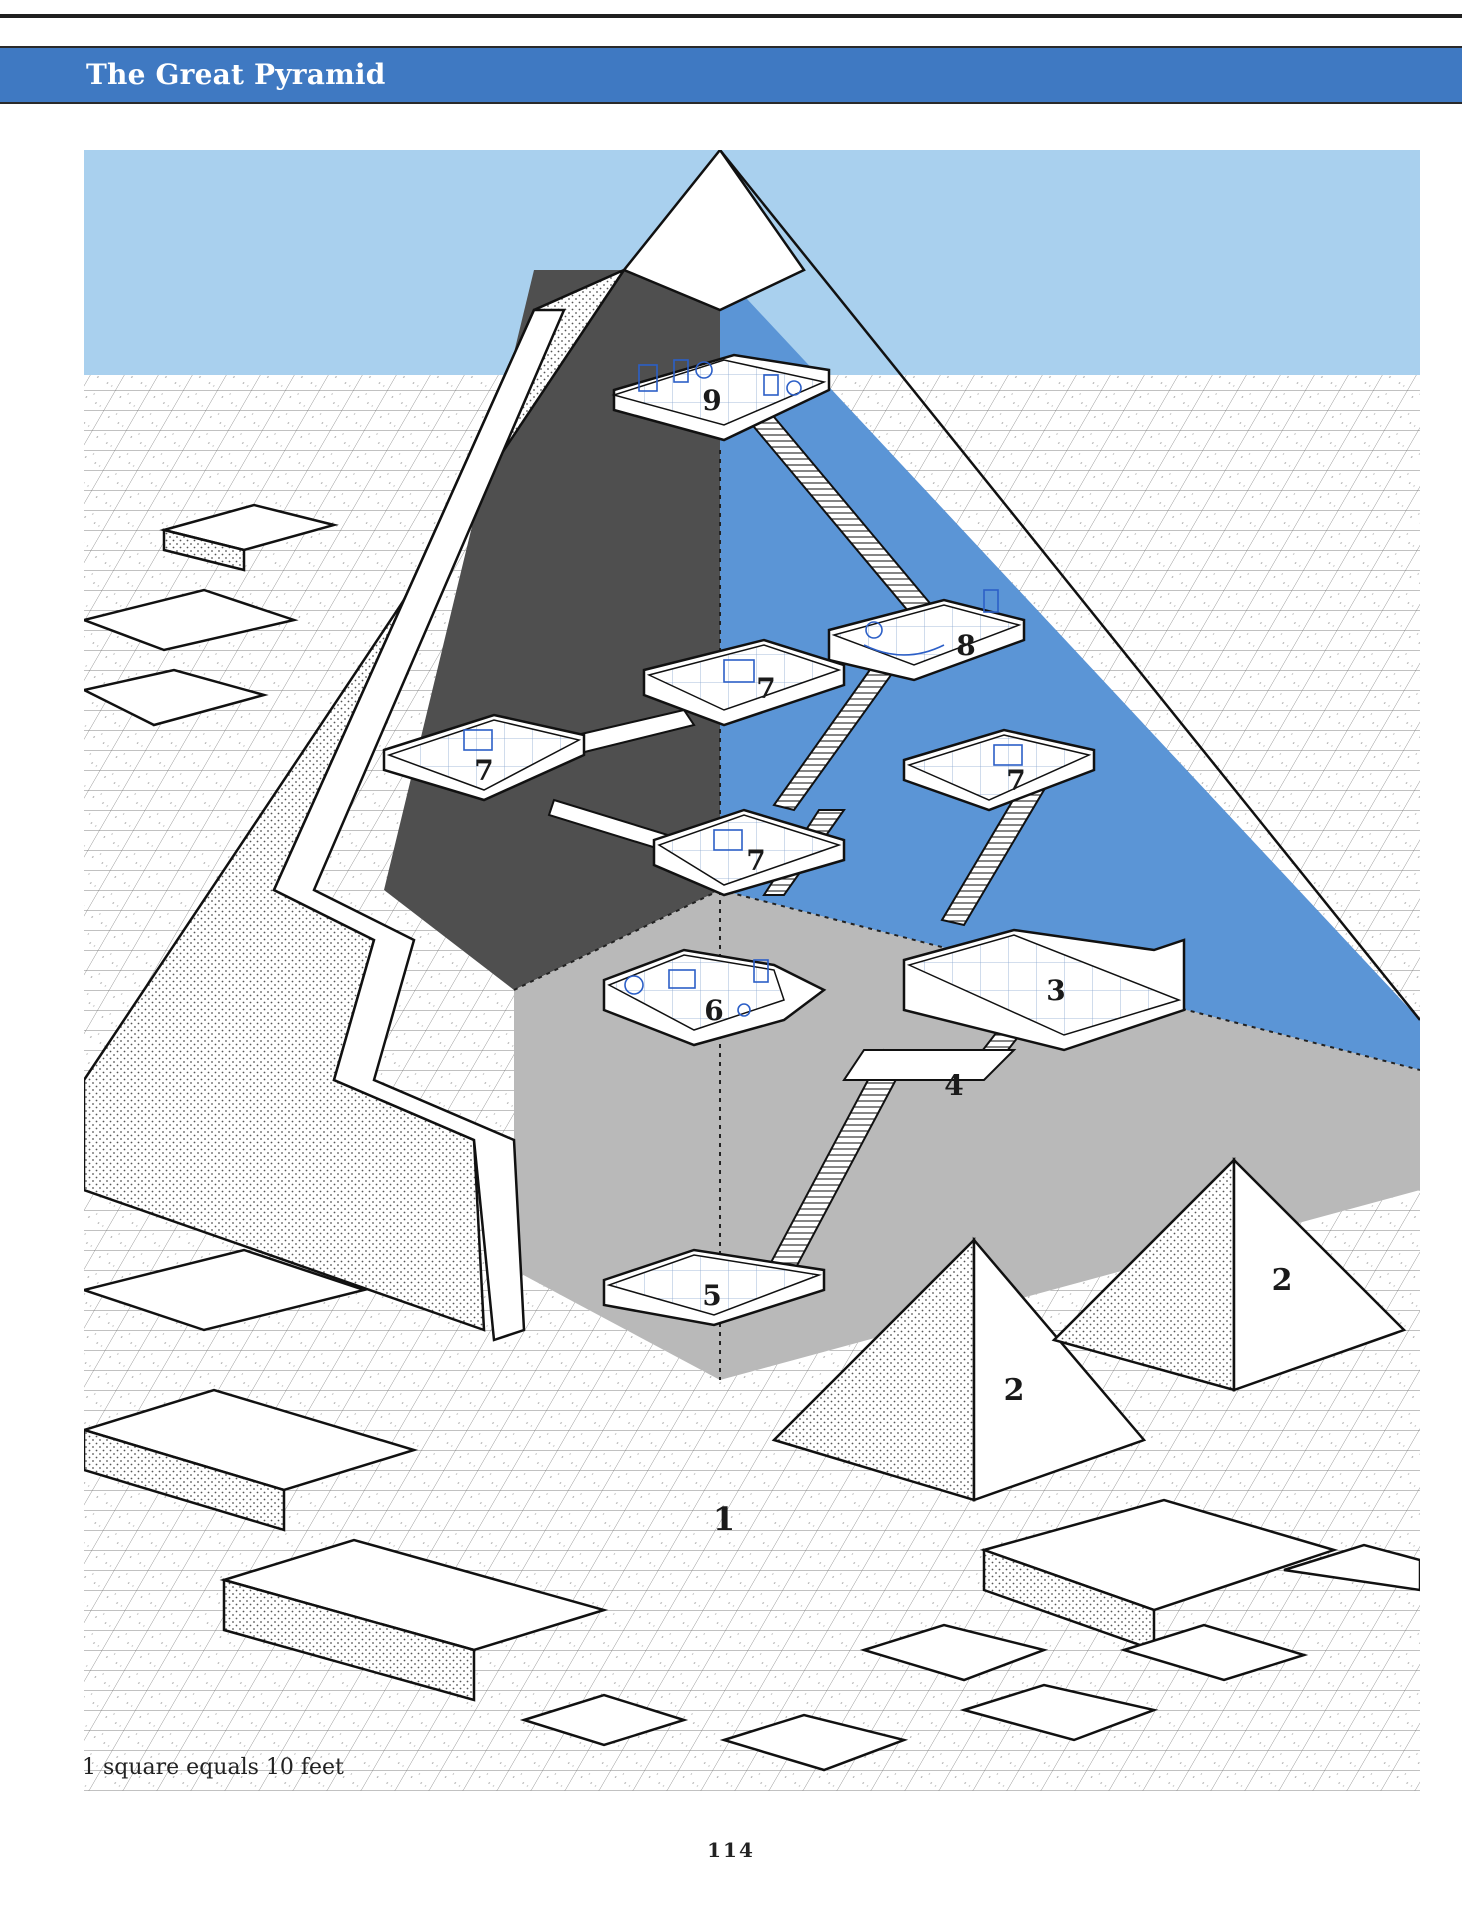 This screenshot has height=1921, width=1462. I want to click on room-7-lower: 7, so click(749, 852).